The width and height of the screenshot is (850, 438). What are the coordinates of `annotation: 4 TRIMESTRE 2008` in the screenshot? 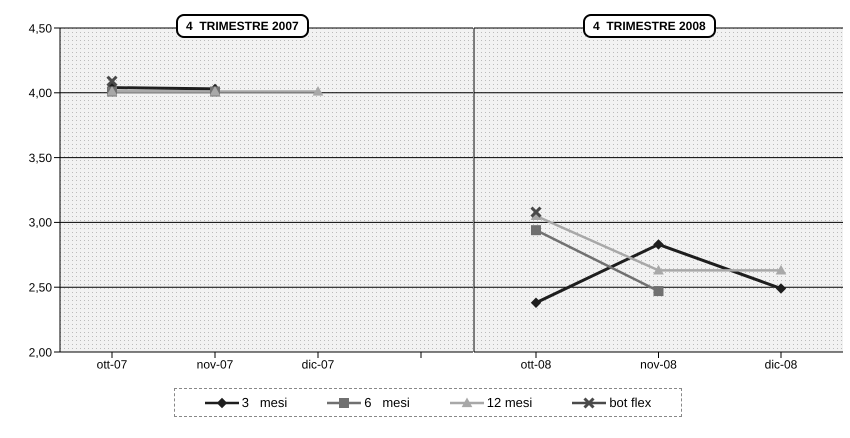 It's located at (649, 26).